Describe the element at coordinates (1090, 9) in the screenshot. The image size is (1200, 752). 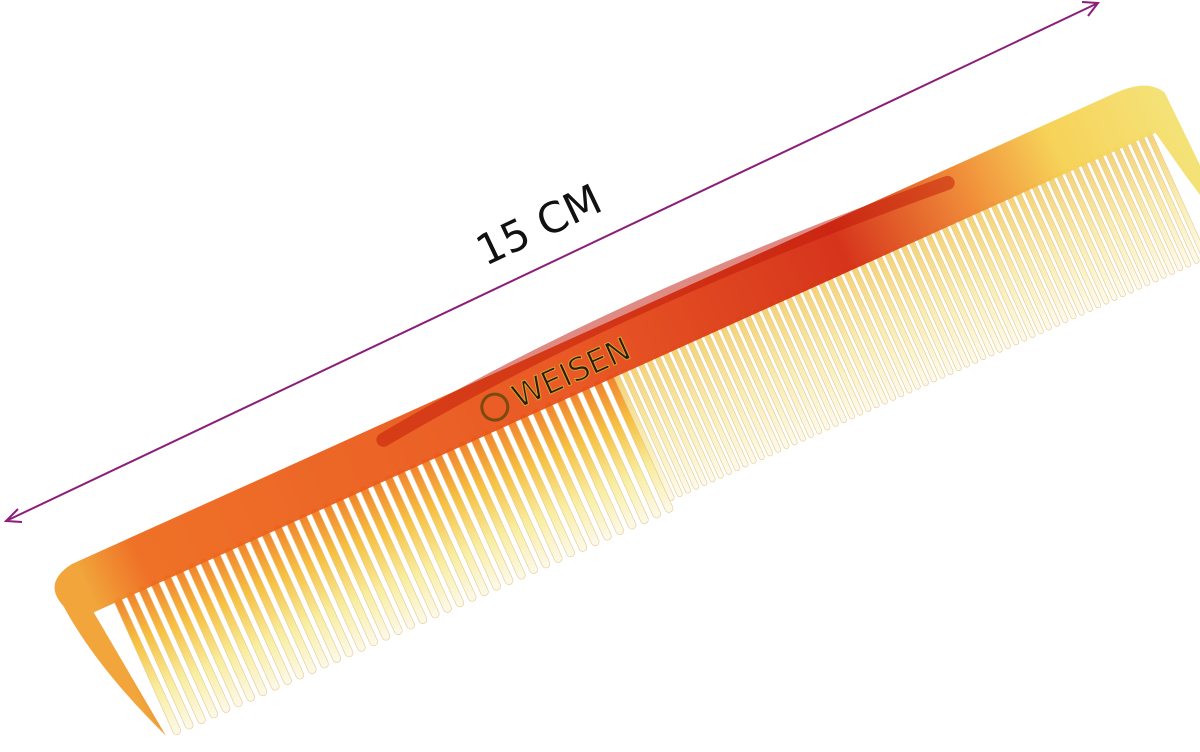
I see `arrow-head-right` at that location.